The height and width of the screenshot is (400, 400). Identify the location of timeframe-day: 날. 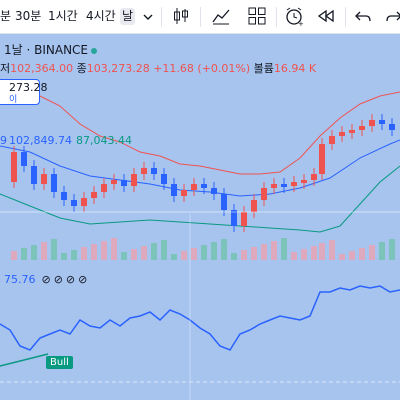
(128, 16).